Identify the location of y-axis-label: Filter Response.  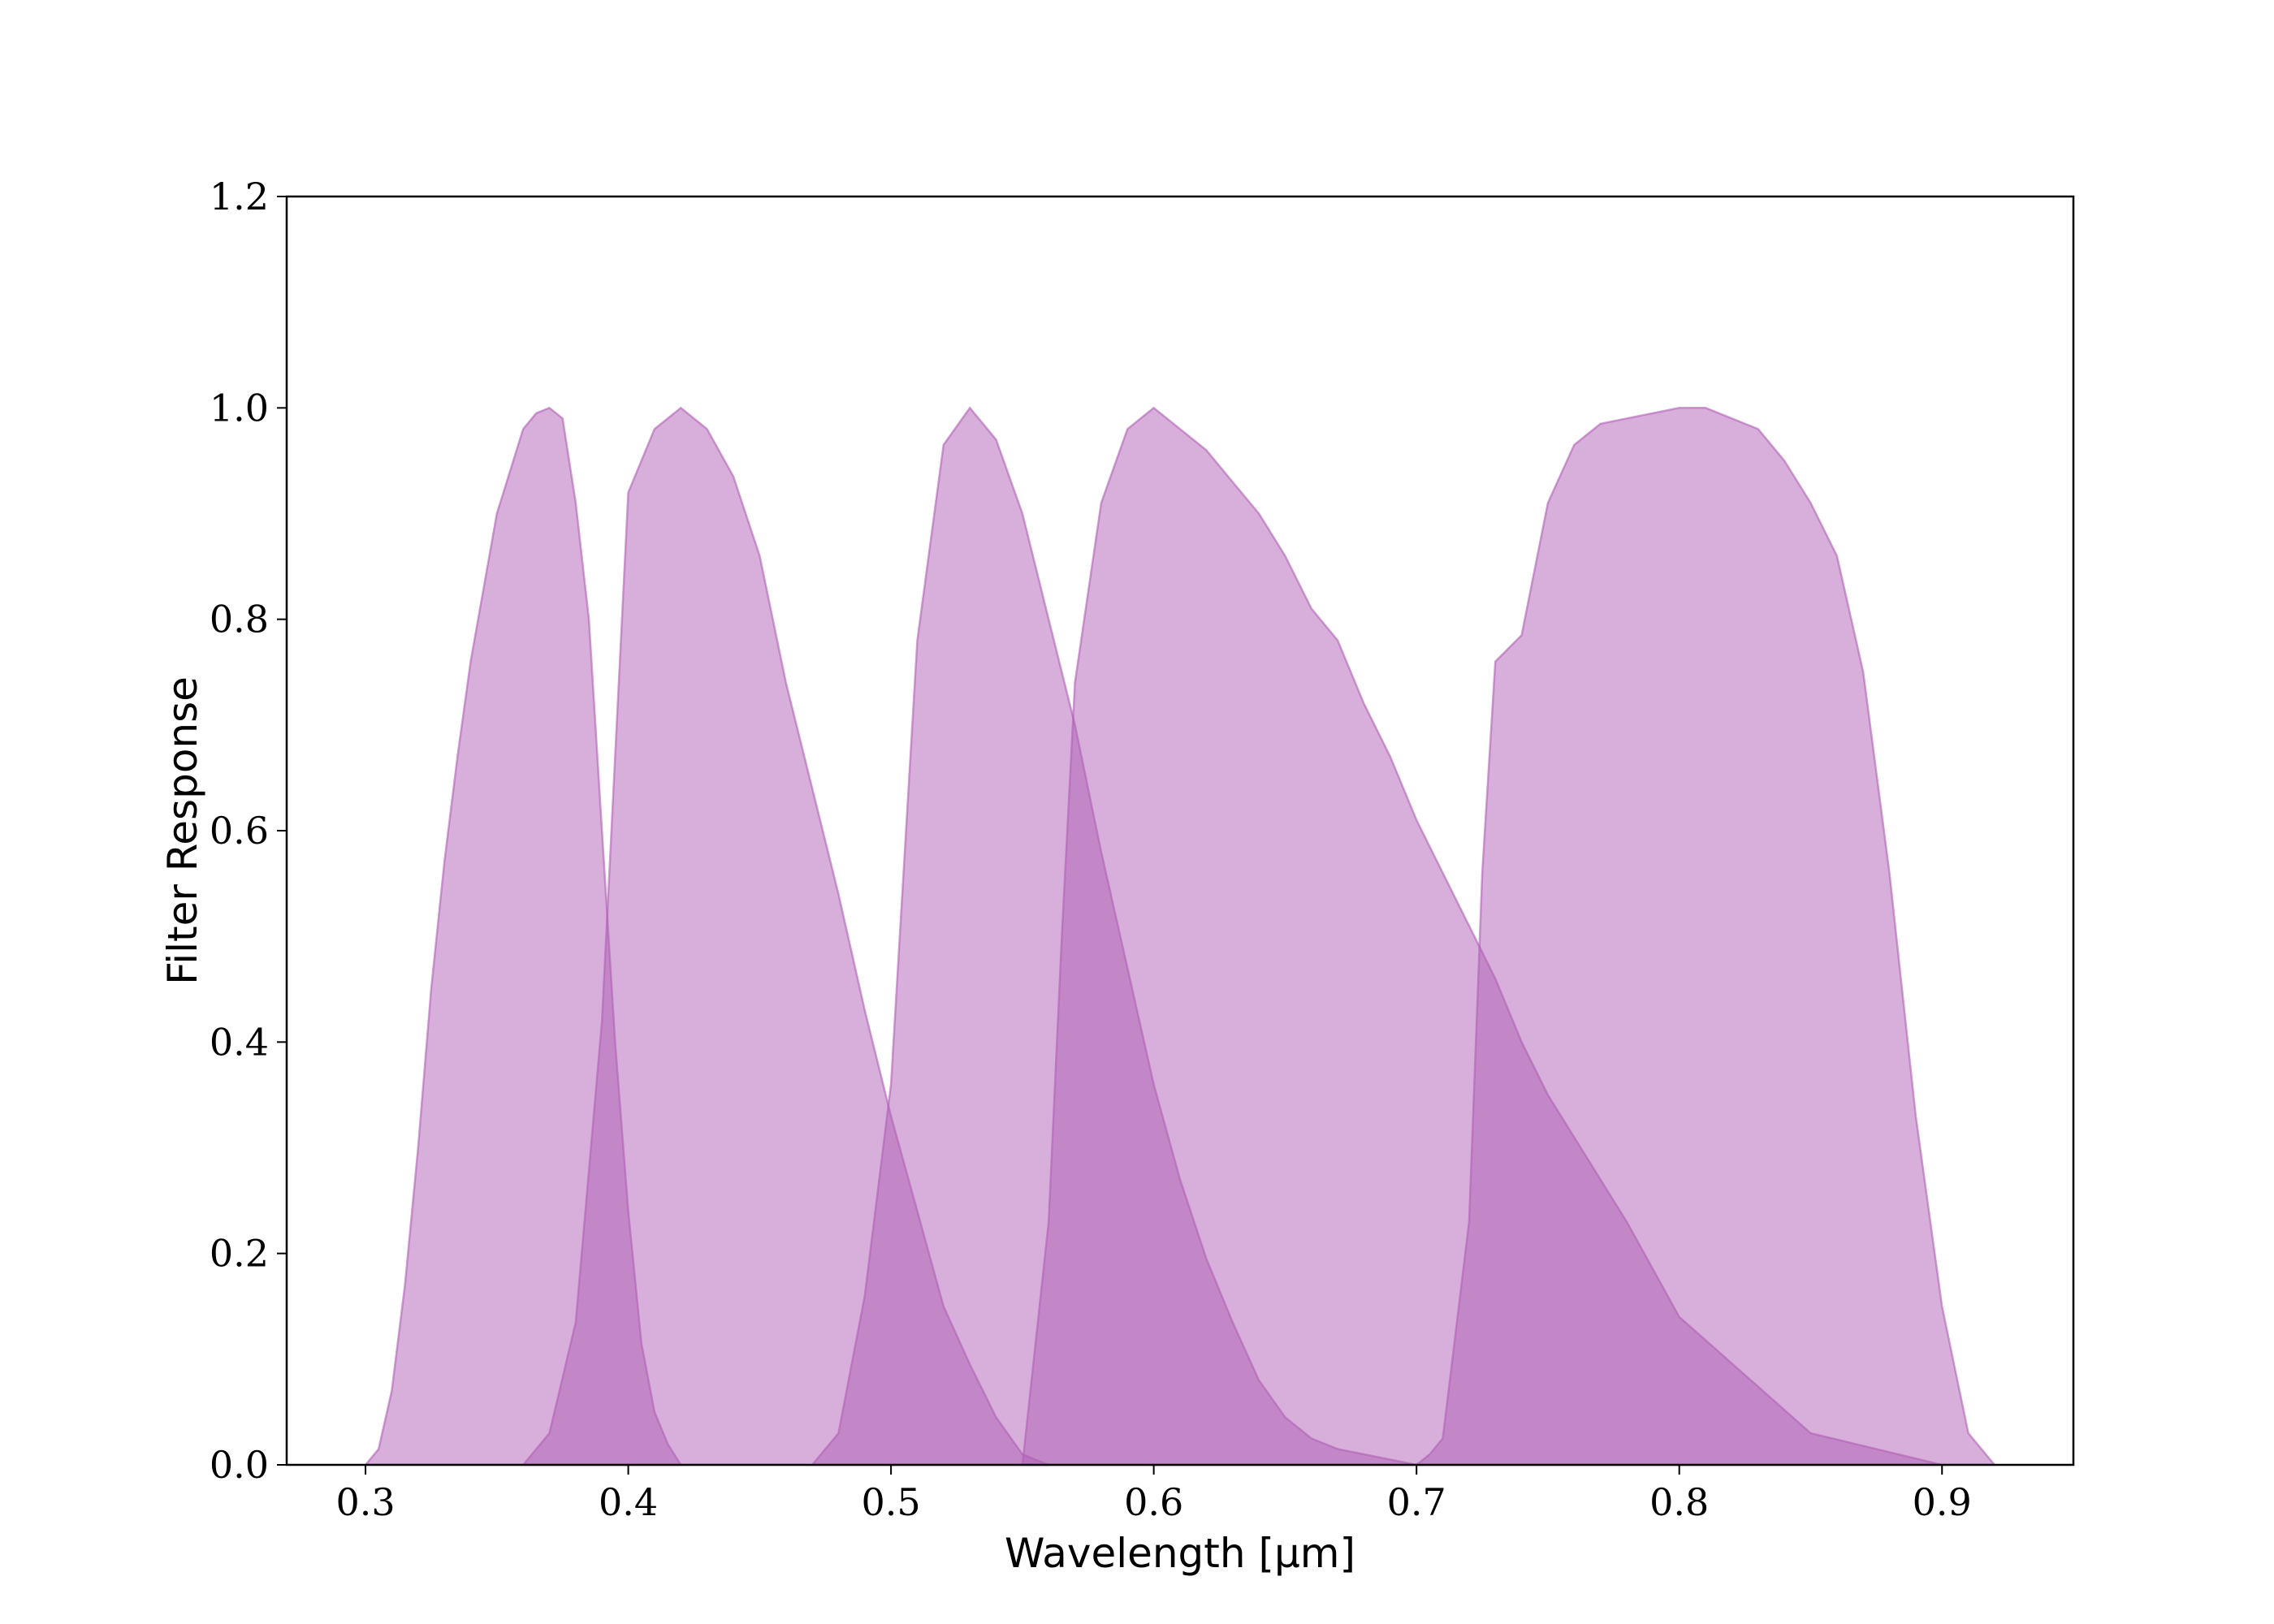
(182, 831).